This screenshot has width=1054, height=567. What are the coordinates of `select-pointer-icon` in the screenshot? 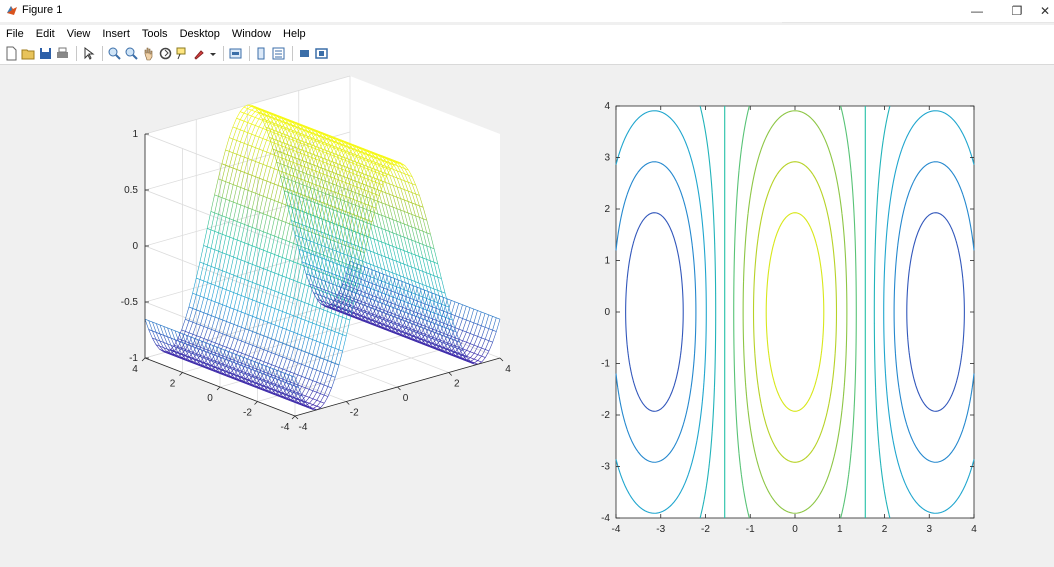 It's located at (88, 53).